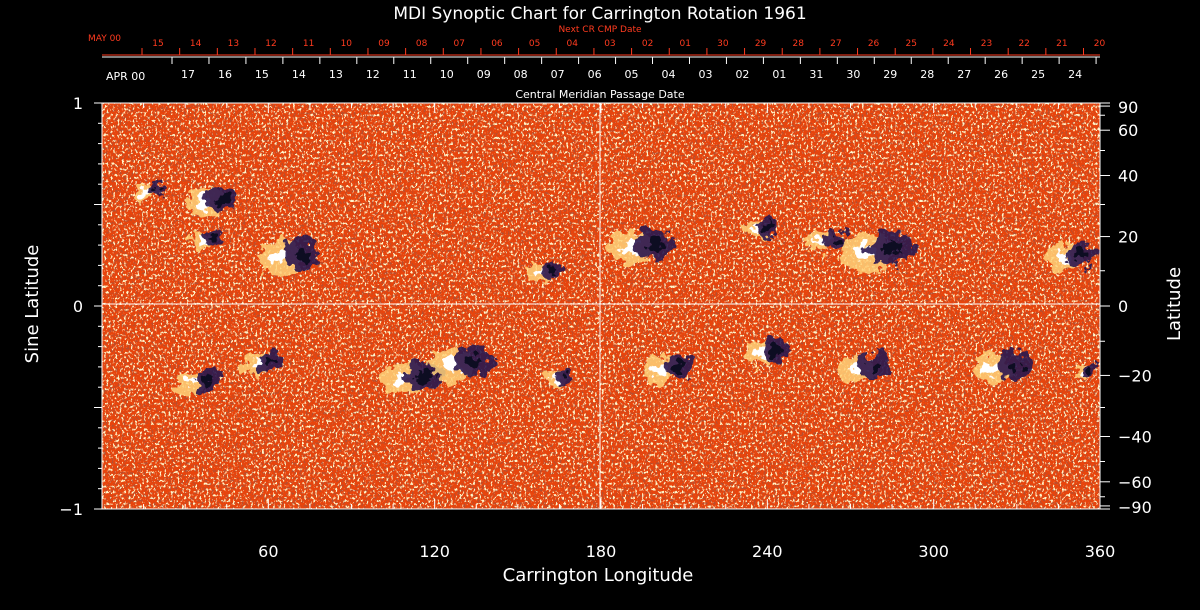  I want to click on y-right-tick-label: 60, so click(1128, 130).